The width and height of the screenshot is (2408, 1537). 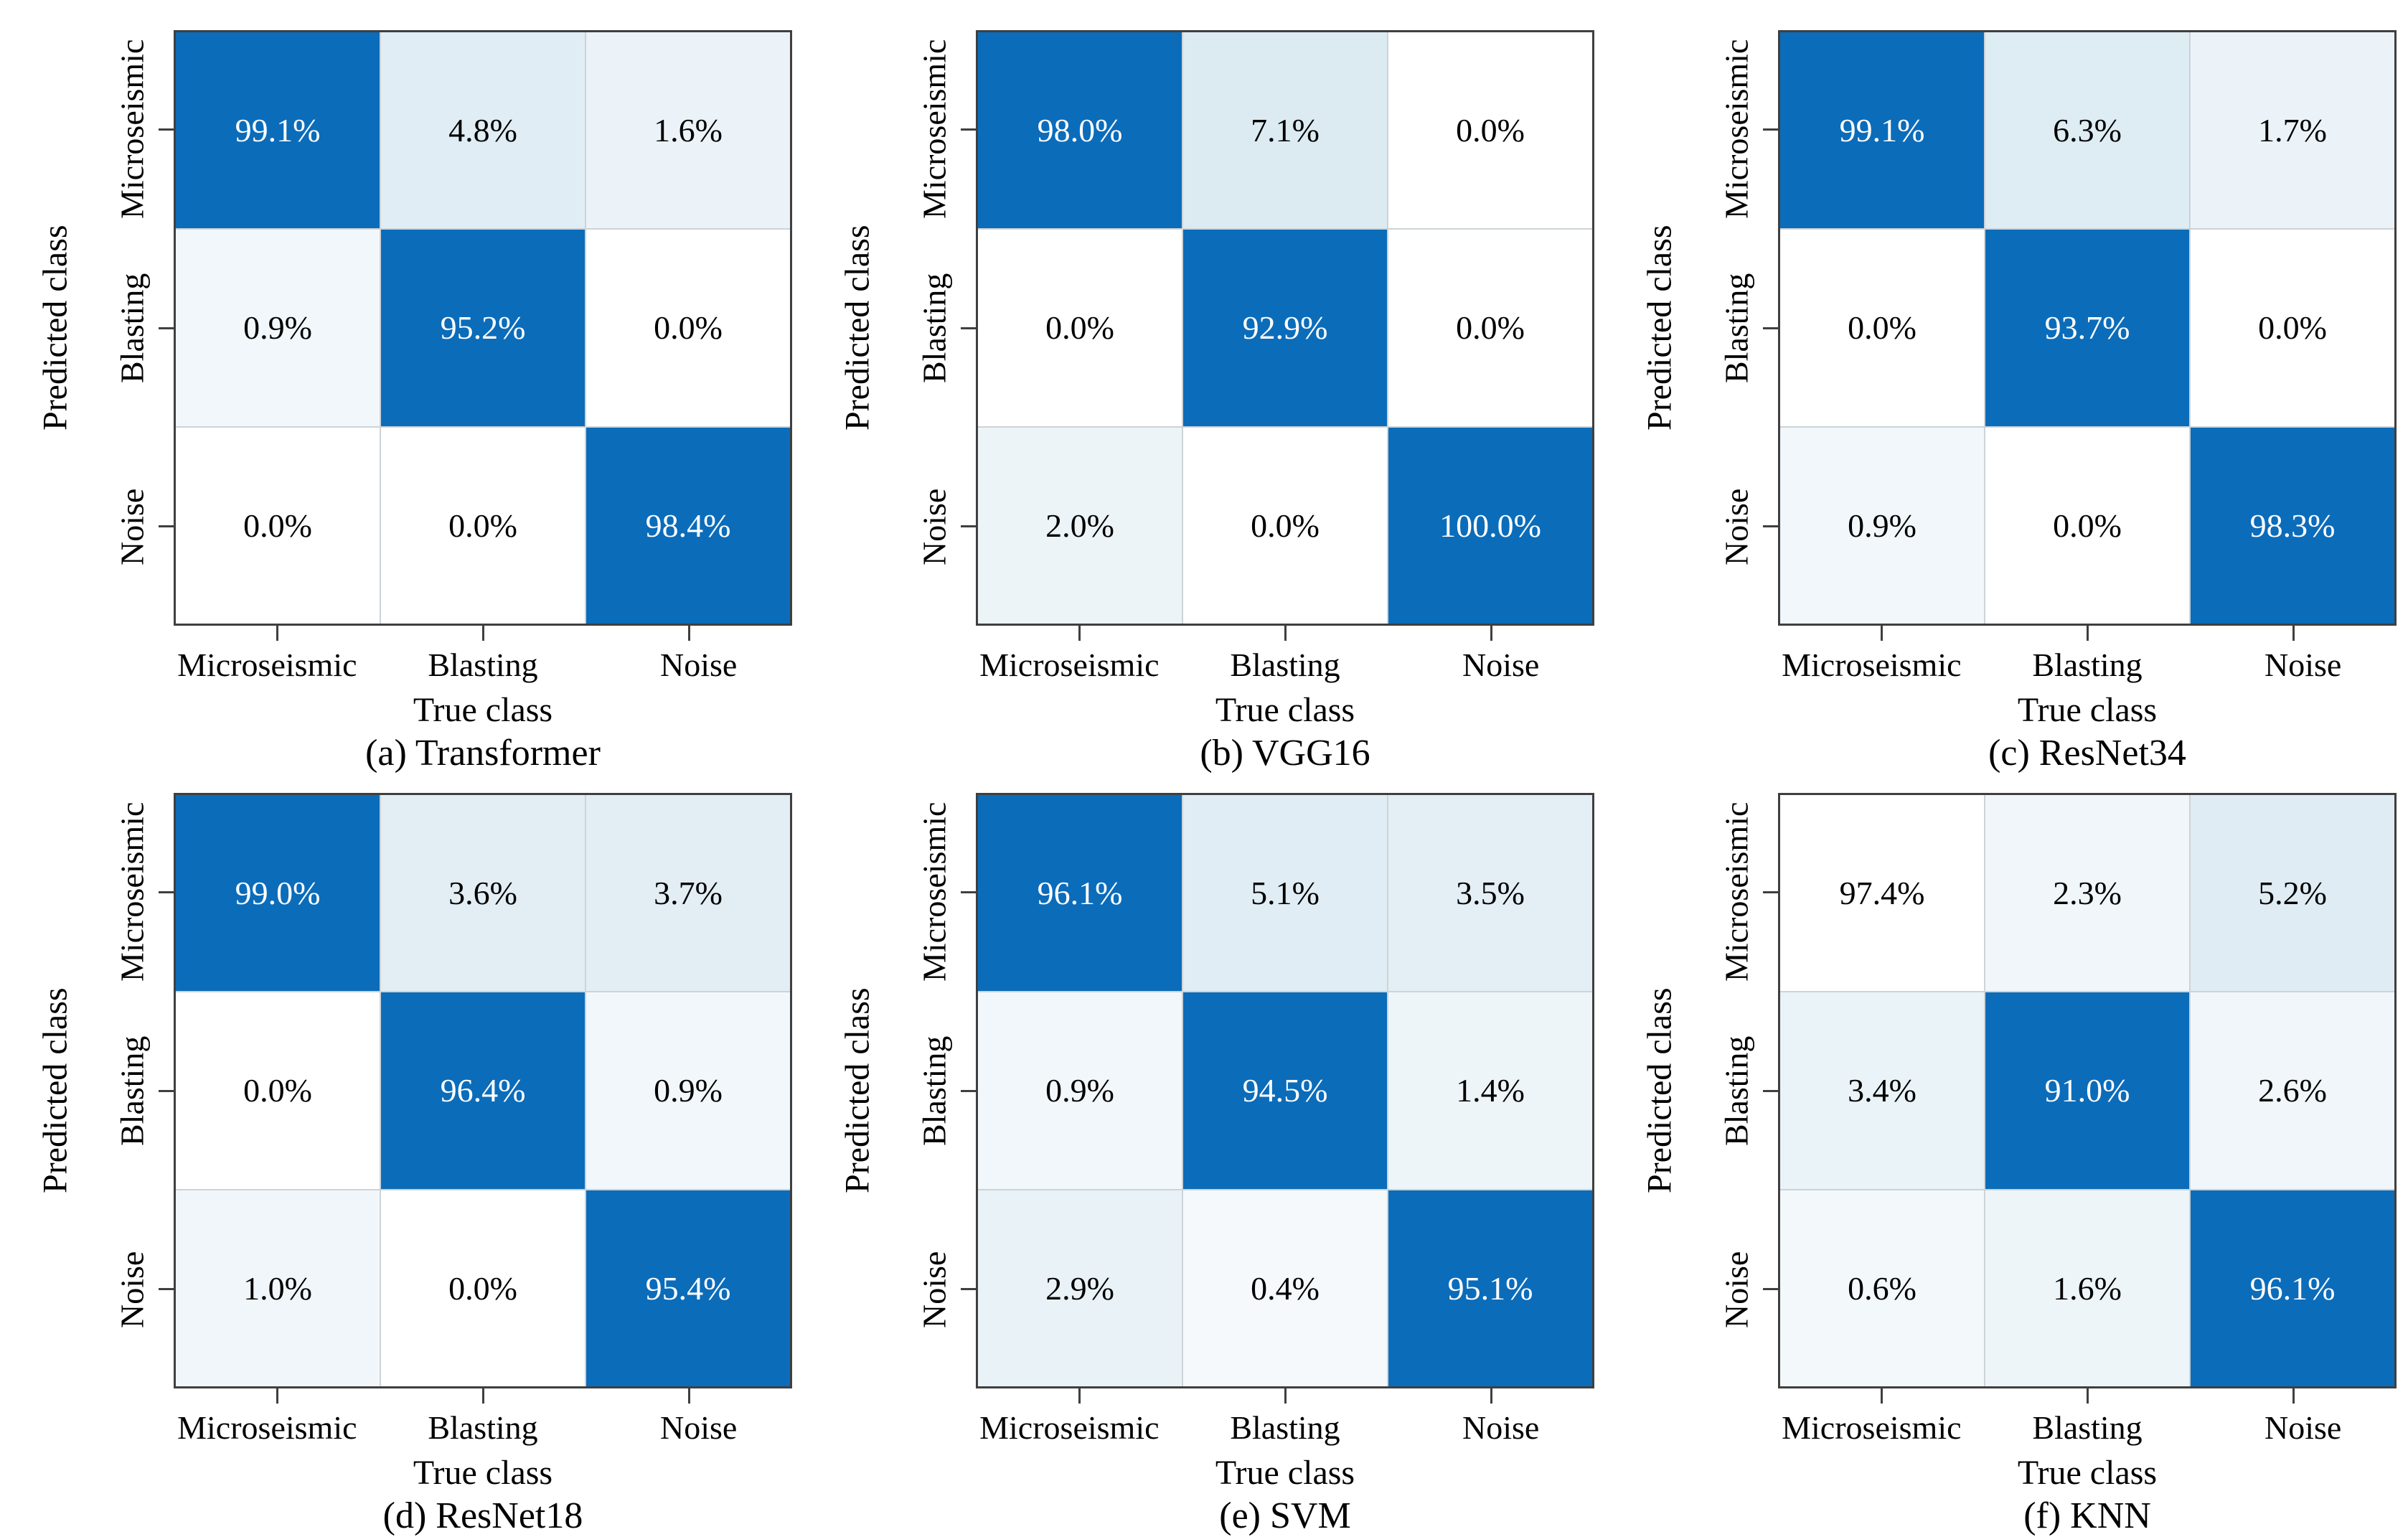 I want to click on cell-r1c1: 94.5%, so click(x=1285, y=1090).